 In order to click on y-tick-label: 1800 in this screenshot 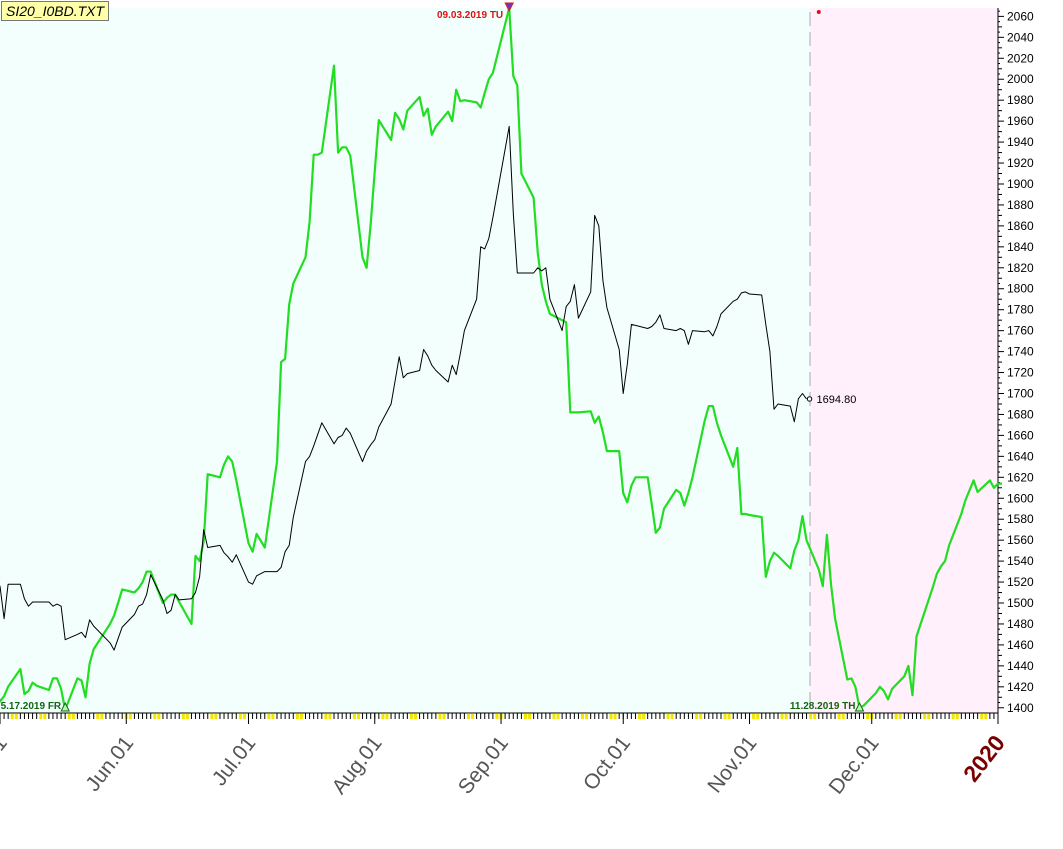, I will do `click(1020, 289)`.